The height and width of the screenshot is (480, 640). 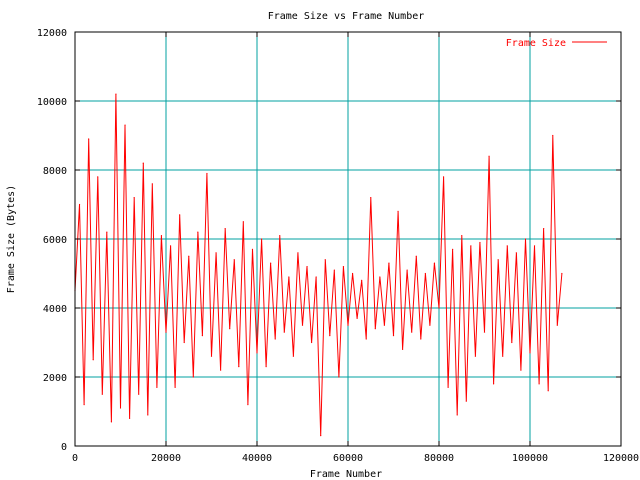 I want to click on y-tick-label: 4000, so click(x=55, y=309).